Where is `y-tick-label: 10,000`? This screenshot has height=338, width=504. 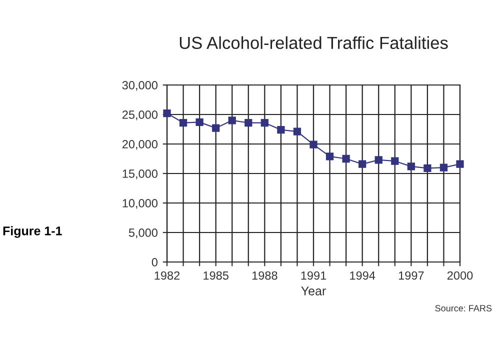
y-tick-label: 10,000 is located at coordinates (140, 204).